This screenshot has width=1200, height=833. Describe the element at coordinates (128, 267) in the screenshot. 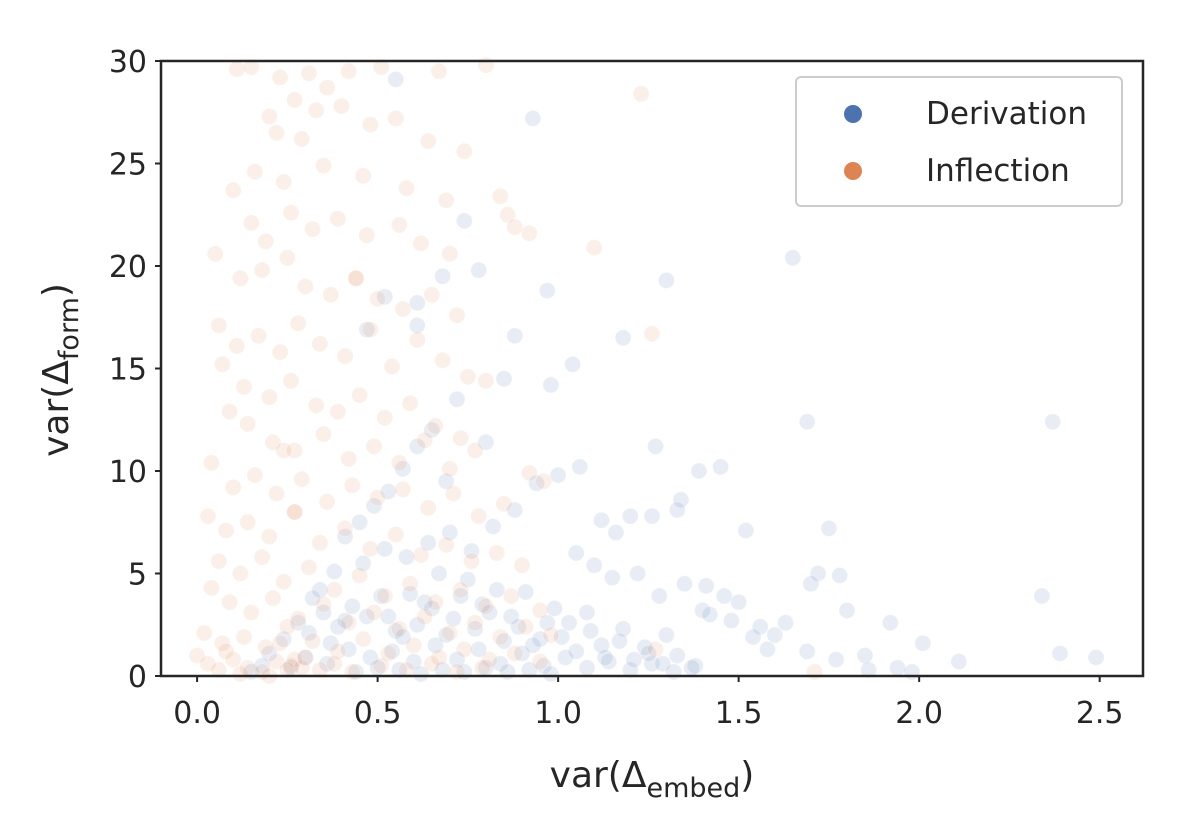

I see `y-tick-label: 20` at that location.